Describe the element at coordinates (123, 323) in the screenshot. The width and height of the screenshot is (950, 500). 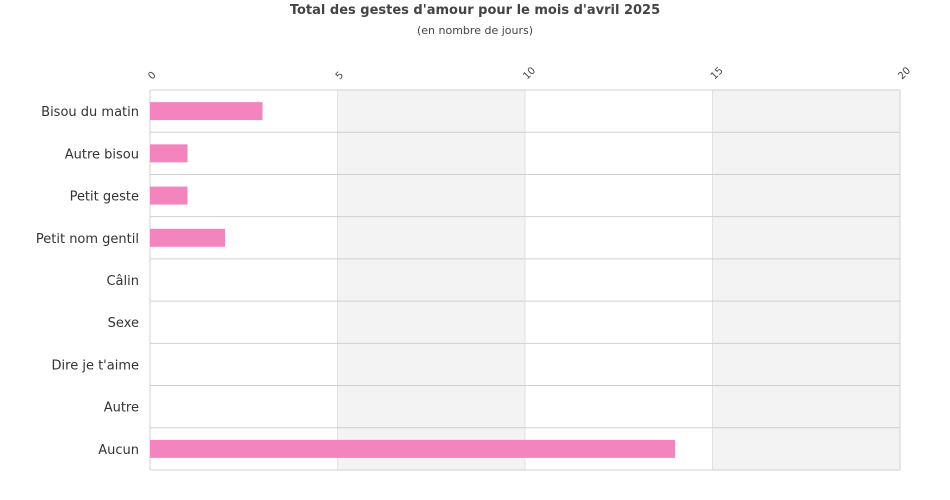
I see `category-label: Sexe` at that location.